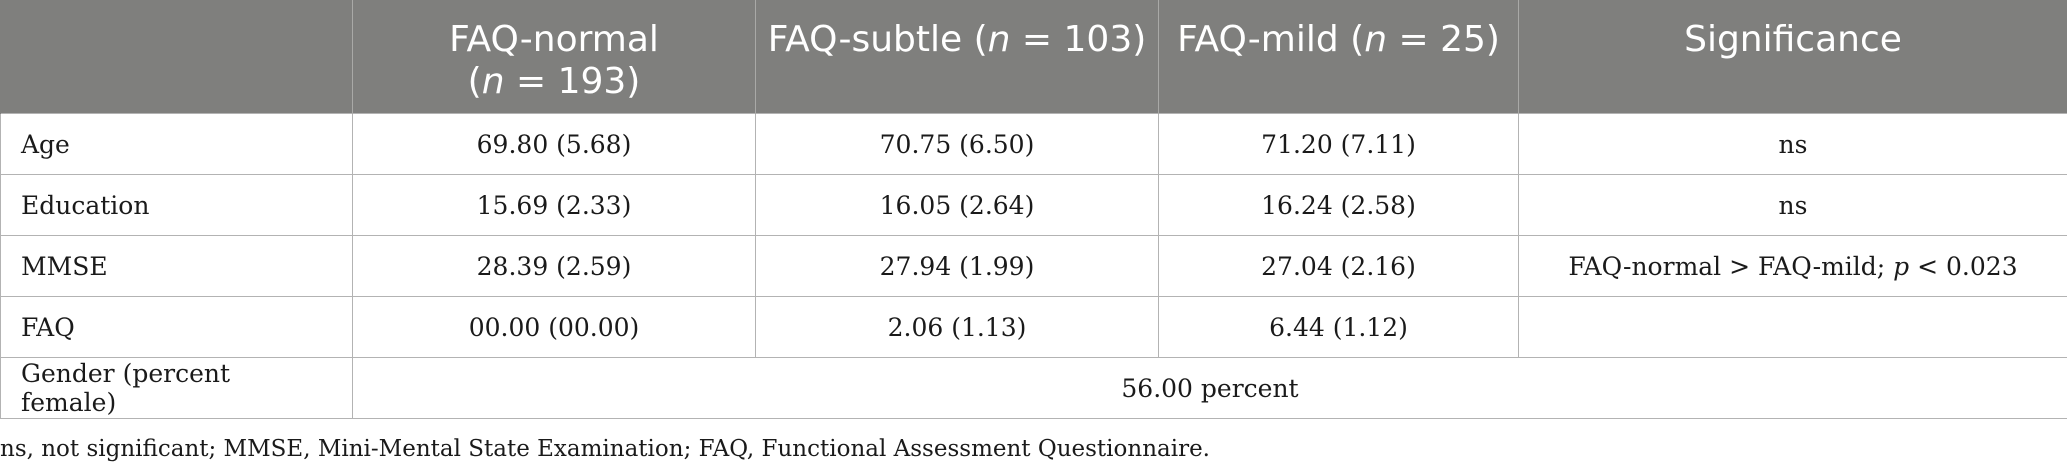  Describe the element at coordinates (957, 327) in the screenshot. I see `cell-faq-subtle: 2.06 (1.13)` at that location.